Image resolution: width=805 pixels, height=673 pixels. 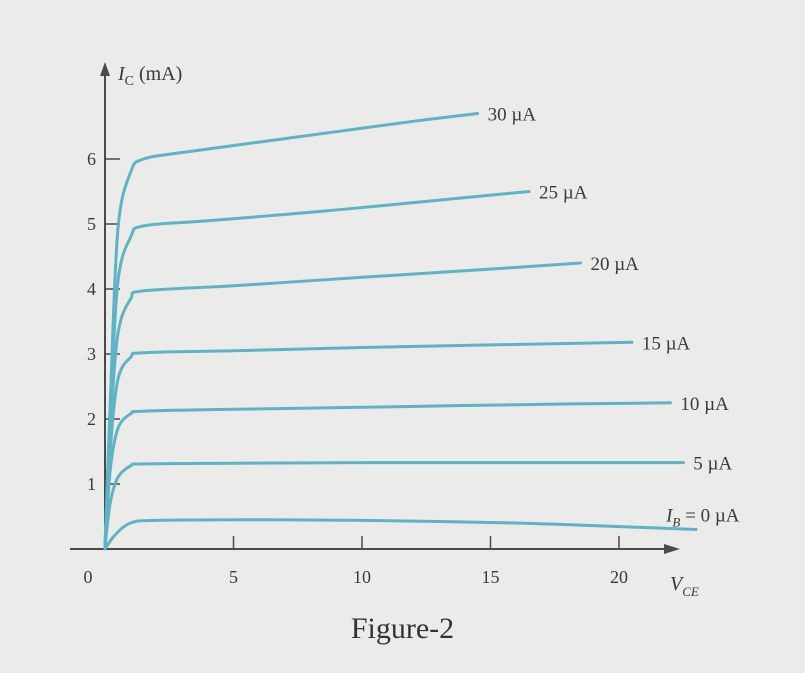 What do you see at coordinates (702, 518) in the screenshot?
I see `series-label: IB = 0 µA` at bounding box center [702, 518].